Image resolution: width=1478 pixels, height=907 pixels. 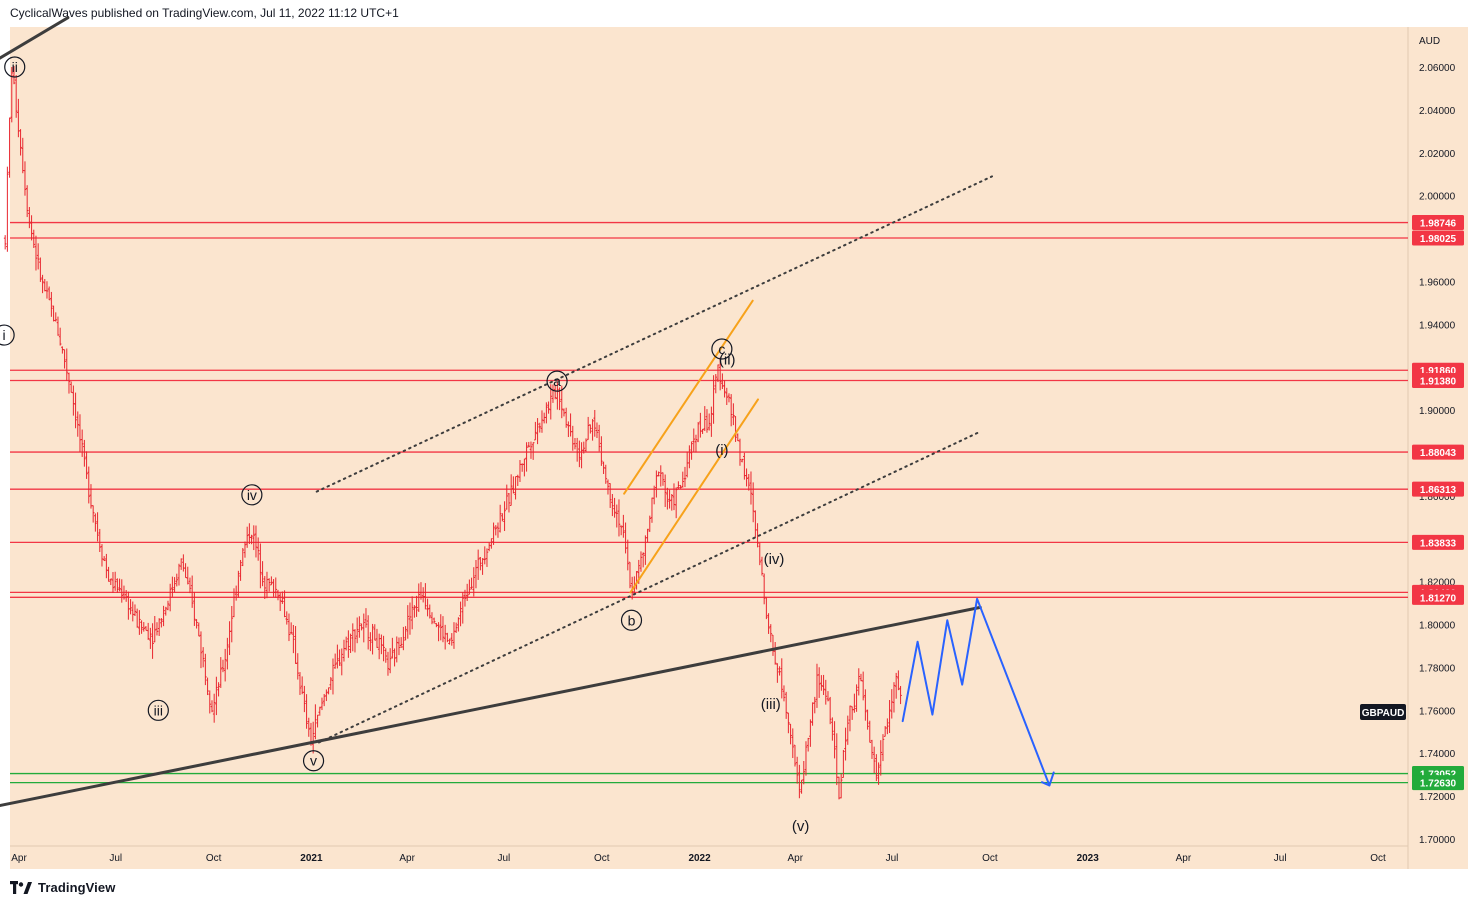 I want to click on symbol-label: GBPAUD, so click(x=1383, y=712).